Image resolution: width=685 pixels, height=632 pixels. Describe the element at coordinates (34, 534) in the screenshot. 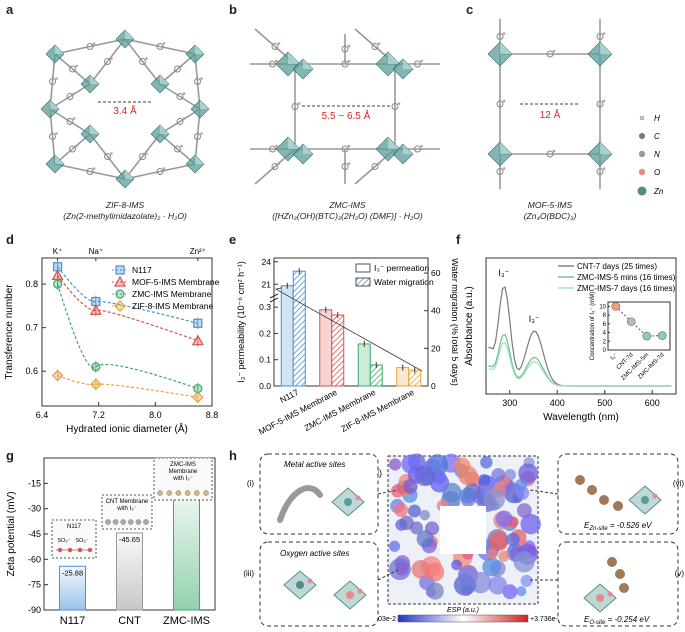

I see `y-tick-label: -45` at that location.